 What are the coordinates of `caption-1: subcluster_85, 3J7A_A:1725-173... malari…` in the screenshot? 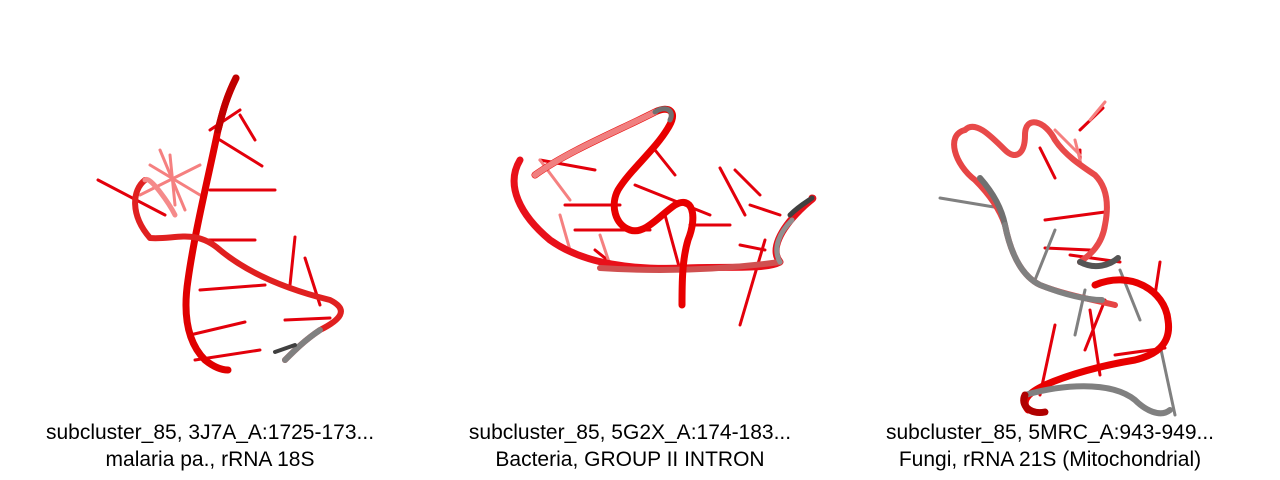 It's located at (210, 446).